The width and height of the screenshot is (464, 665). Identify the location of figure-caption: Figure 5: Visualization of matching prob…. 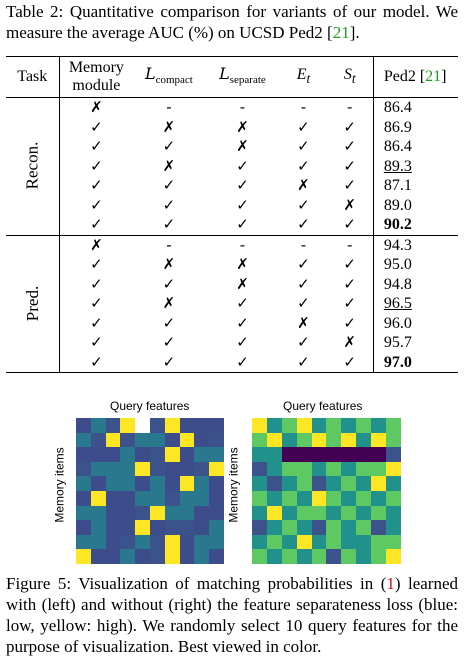
(232, 615).